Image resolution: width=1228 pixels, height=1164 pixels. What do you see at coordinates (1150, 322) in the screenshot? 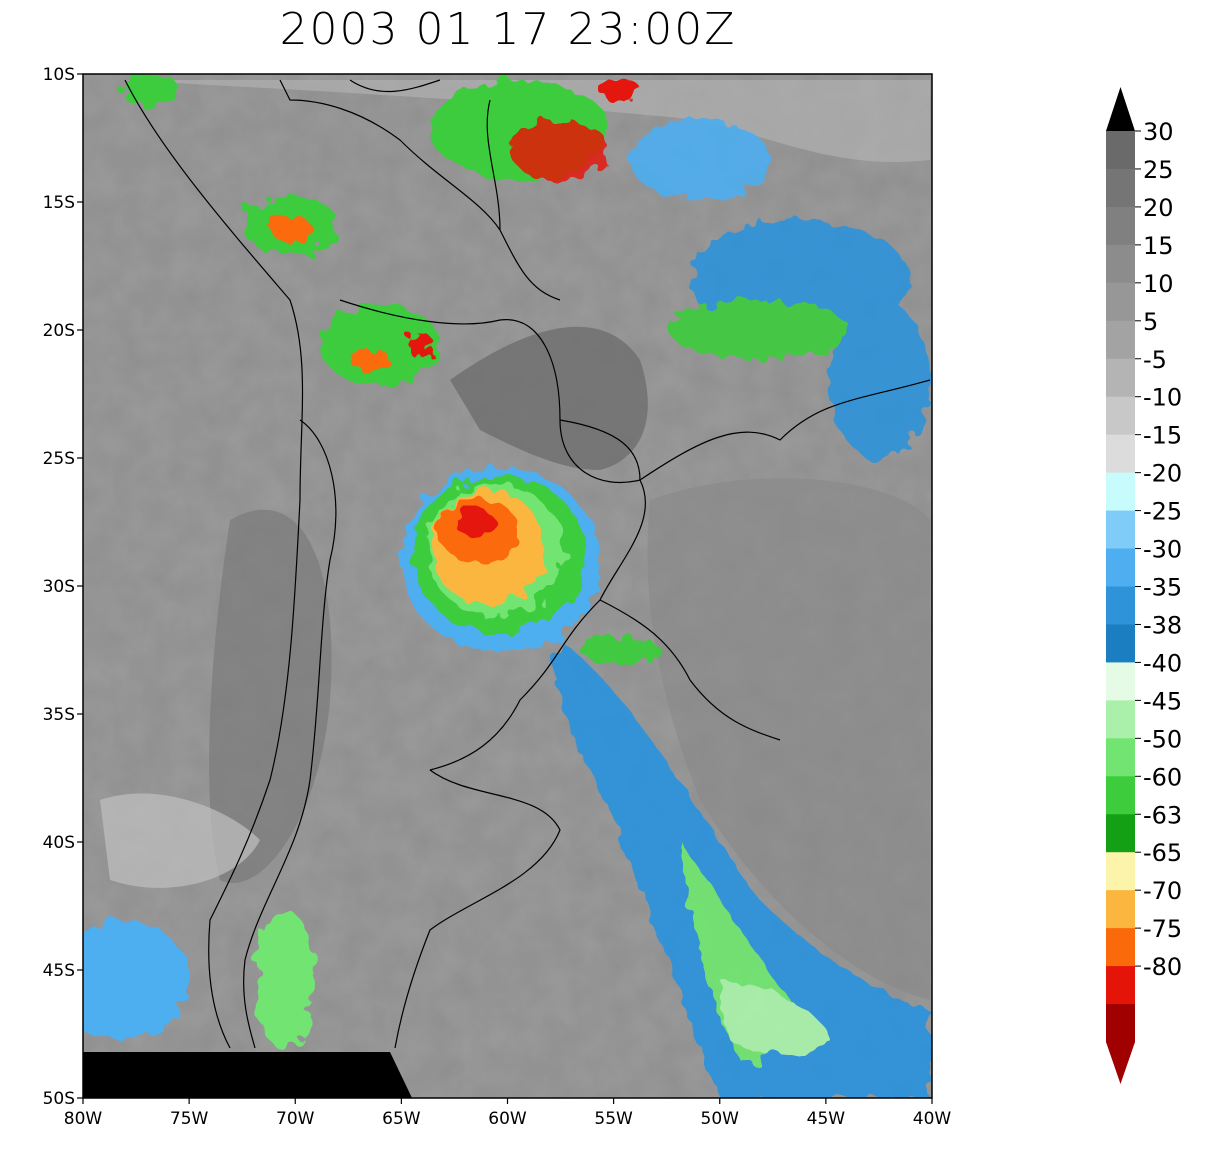
I see `colorbar-label: 5` at bounding box center [1150, 322].